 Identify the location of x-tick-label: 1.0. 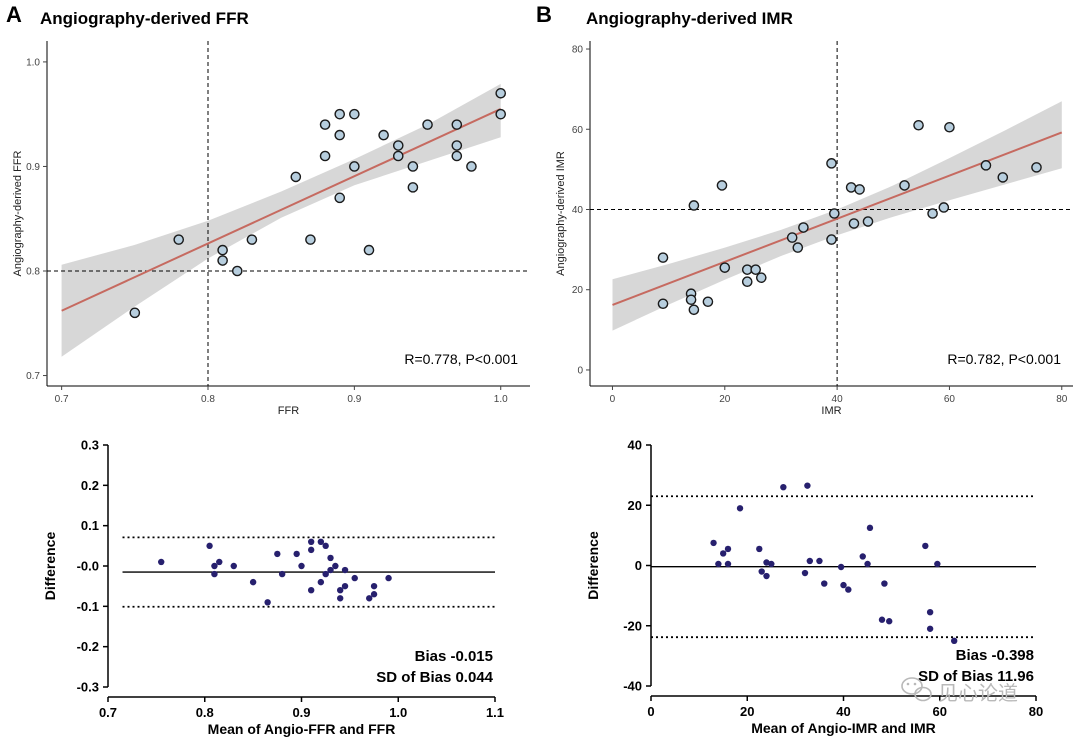
(501, 399).